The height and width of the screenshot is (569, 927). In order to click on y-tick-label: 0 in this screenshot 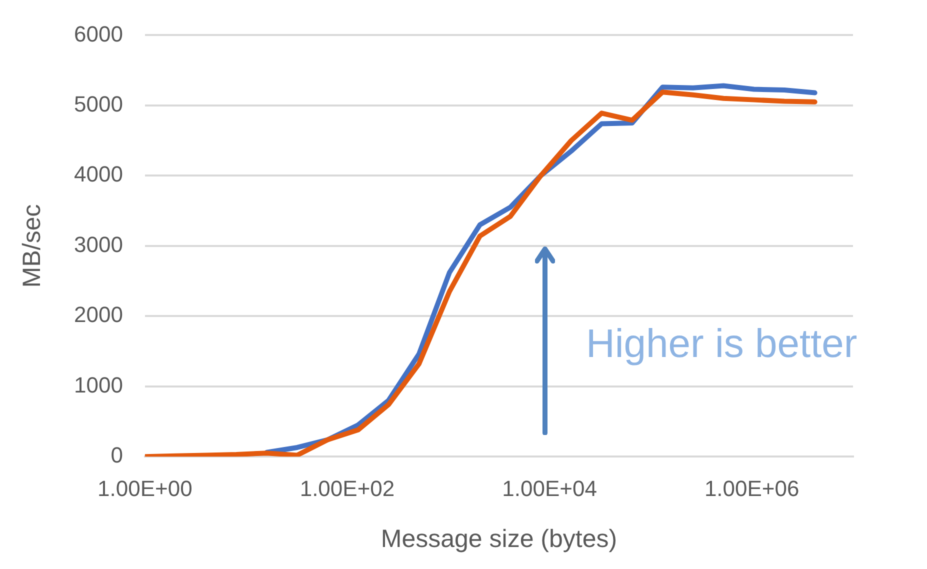, I will do `click(116, 455)`.